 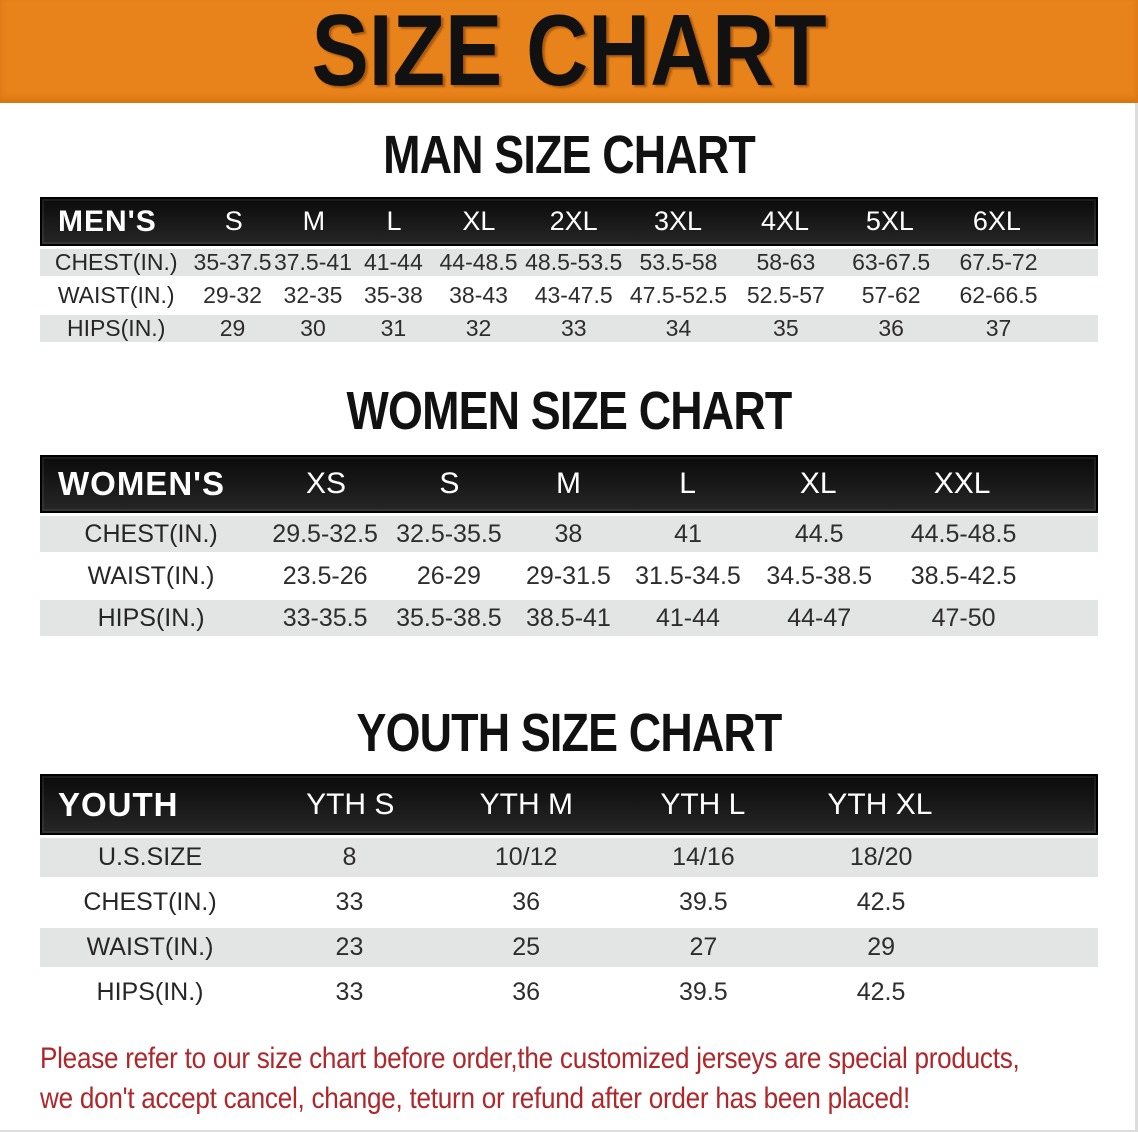 I want to click on size-value: 8, so click(x=349, y=857).